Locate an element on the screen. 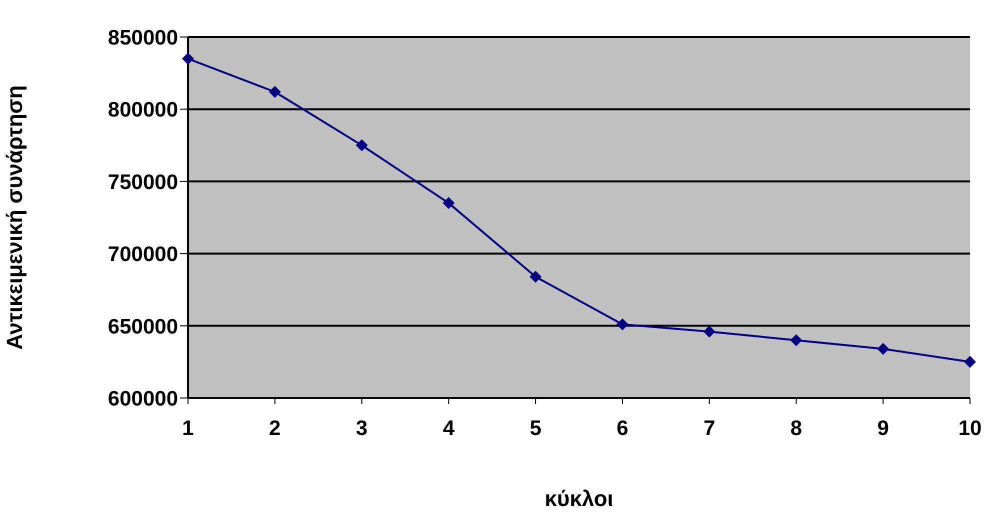  x-tick-label: 4 is located at coordinates (448, 428).